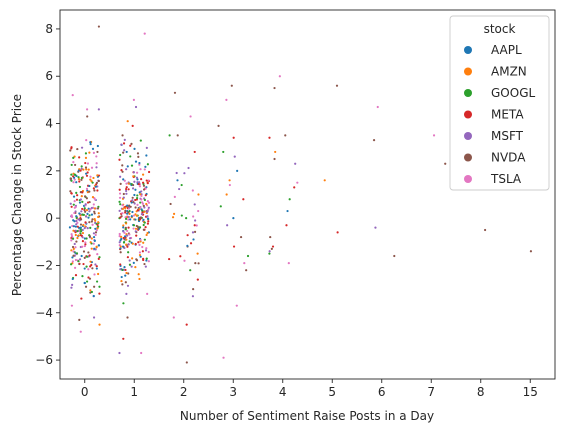  I want to click on legend: stock AAPL AMZN GOOGL META MSFT NVDA TSLA, so click(499, 103).